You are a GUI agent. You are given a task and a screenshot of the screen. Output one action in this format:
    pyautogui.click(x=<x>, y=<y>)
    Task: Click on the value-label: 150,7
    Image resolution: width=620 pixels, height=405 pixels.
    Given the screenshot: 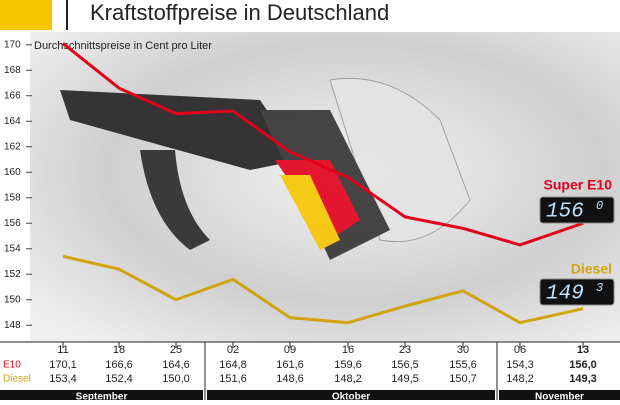 What is the action you would take?
    pyautogui.click(x=463, y=379)
    